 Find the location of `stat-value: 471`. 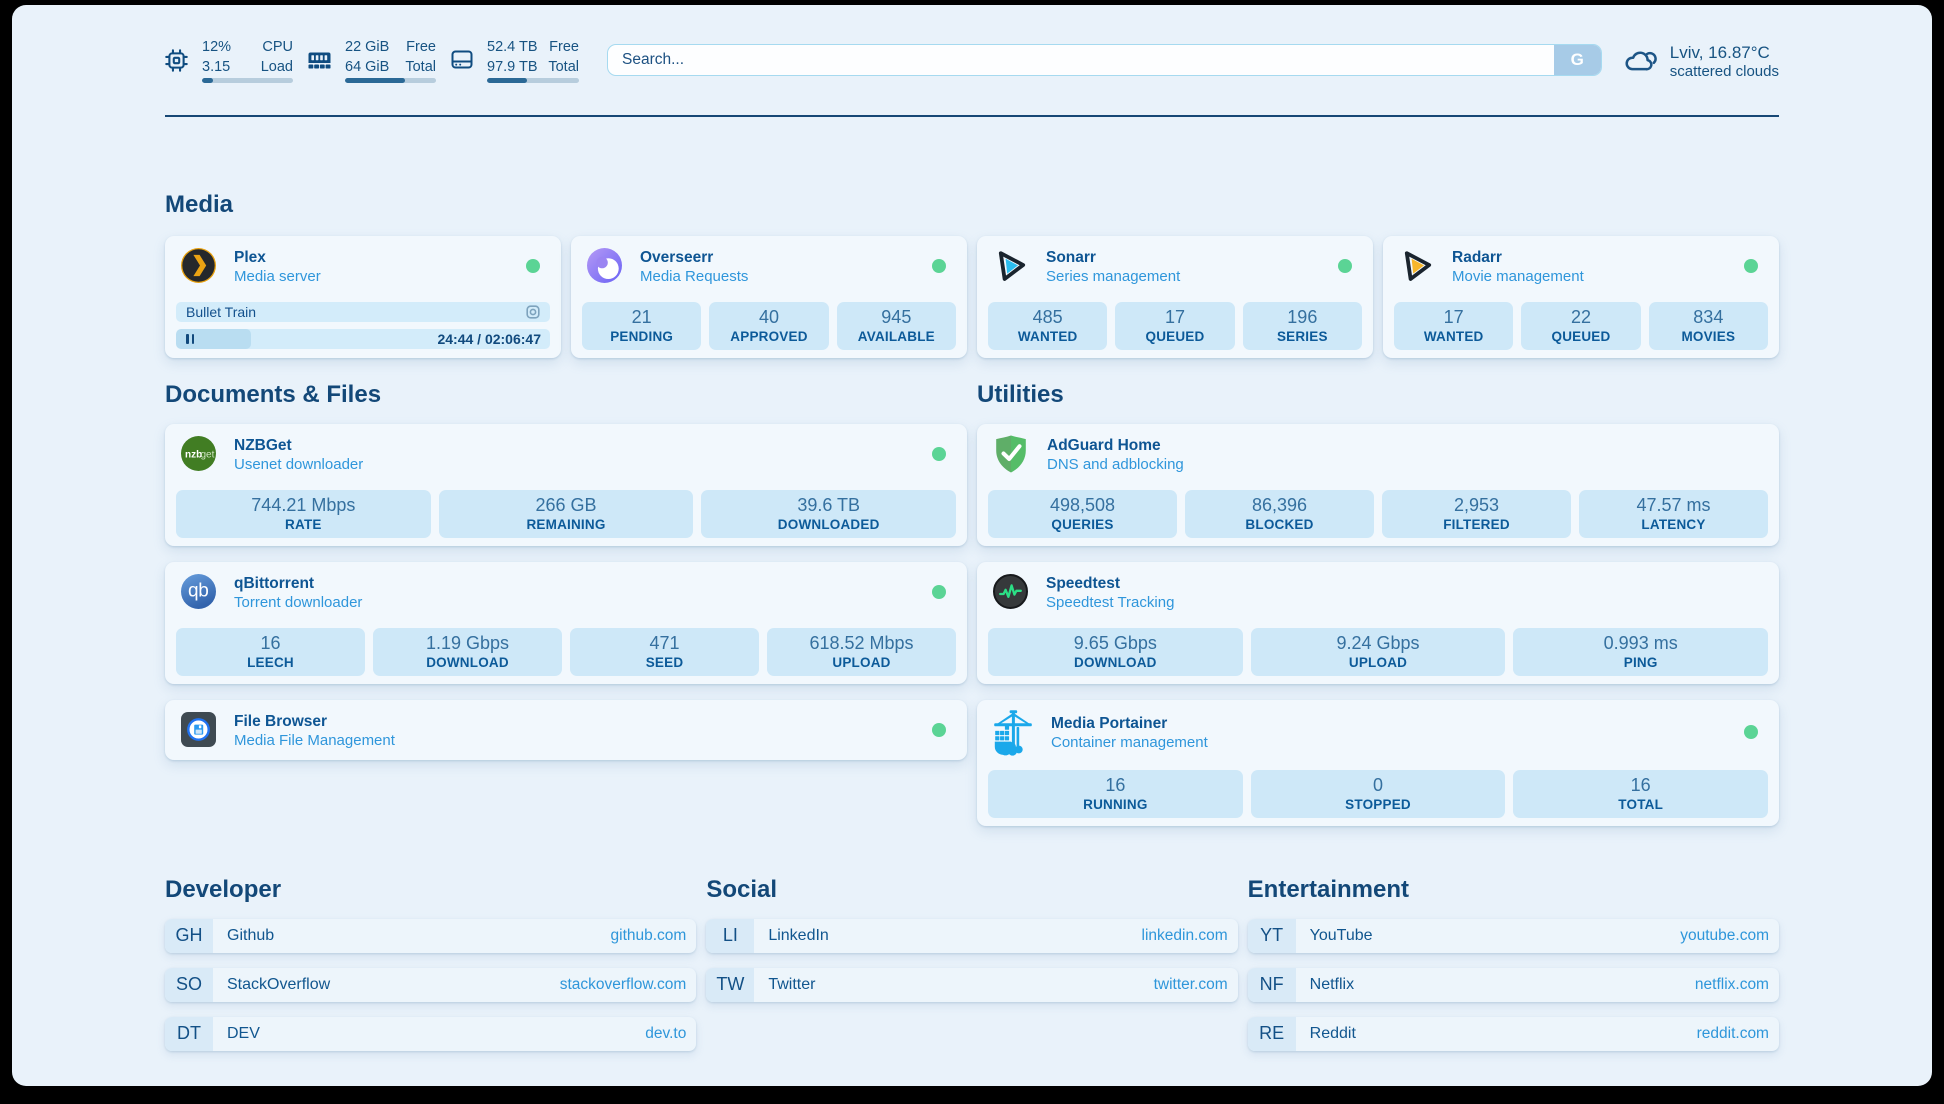

stat-value: 471 is located at coordinates (664, 643).